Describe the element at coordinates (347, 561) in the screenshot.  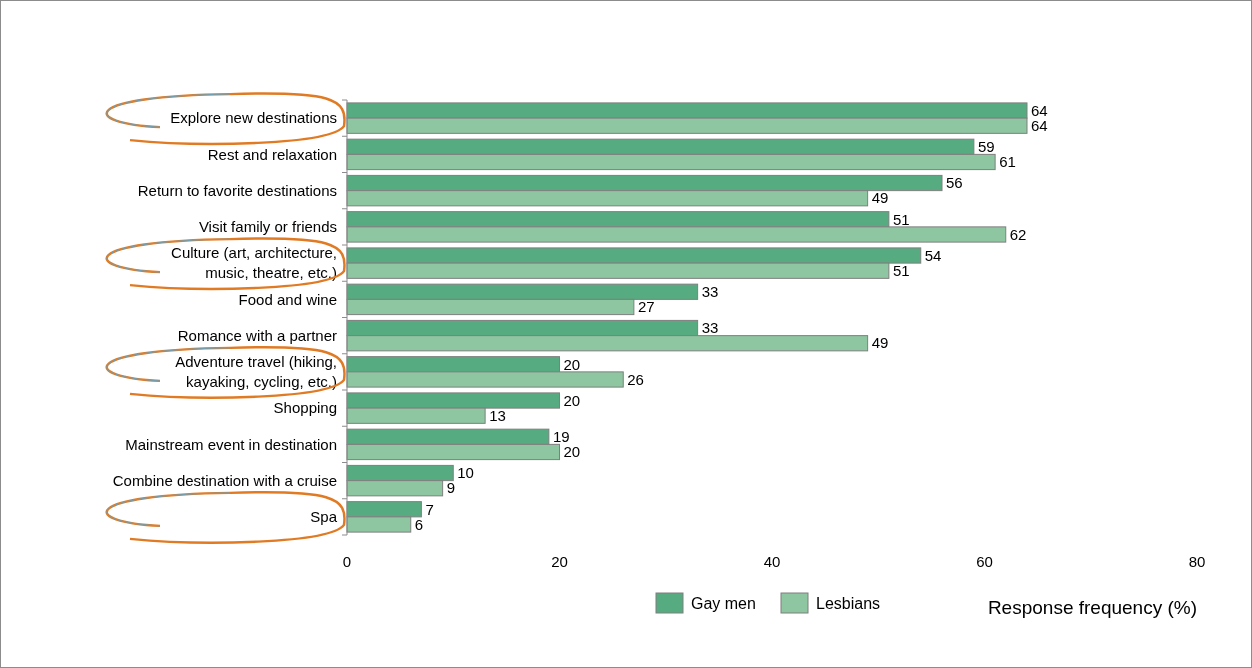
I see `x-tick-label: 0` at that location.